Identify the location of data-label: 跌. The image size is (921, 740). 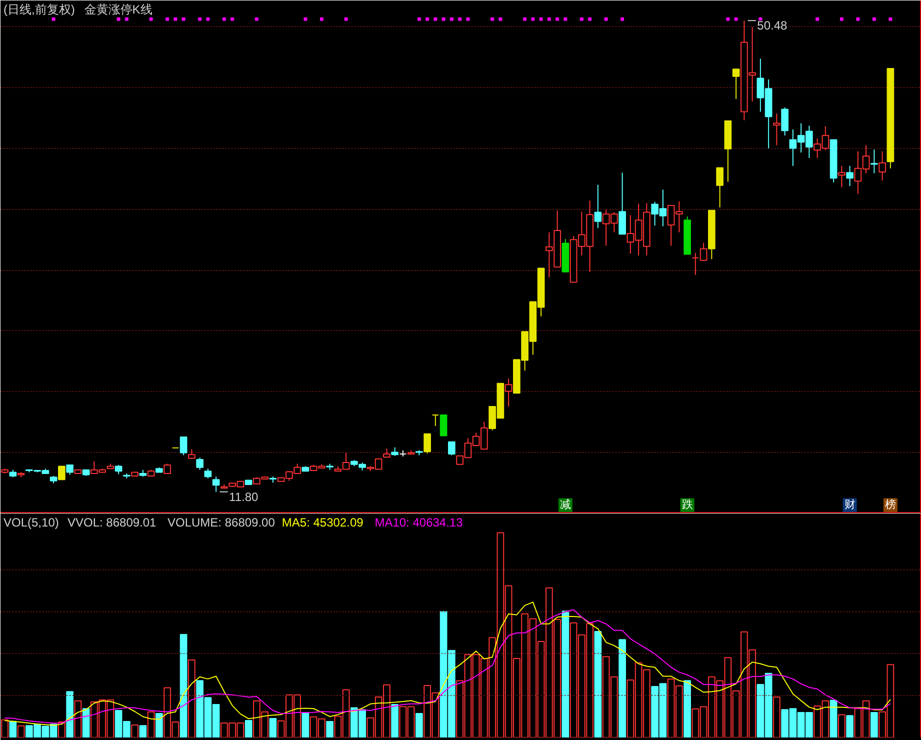
(687, 505).